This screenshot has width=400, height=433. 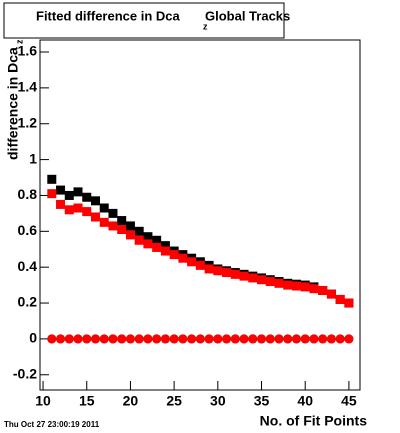 What do you see at coordinates (33, 338) in the screenshot?
I see `y-tick-label: 0` at bounding box center [33, 338].